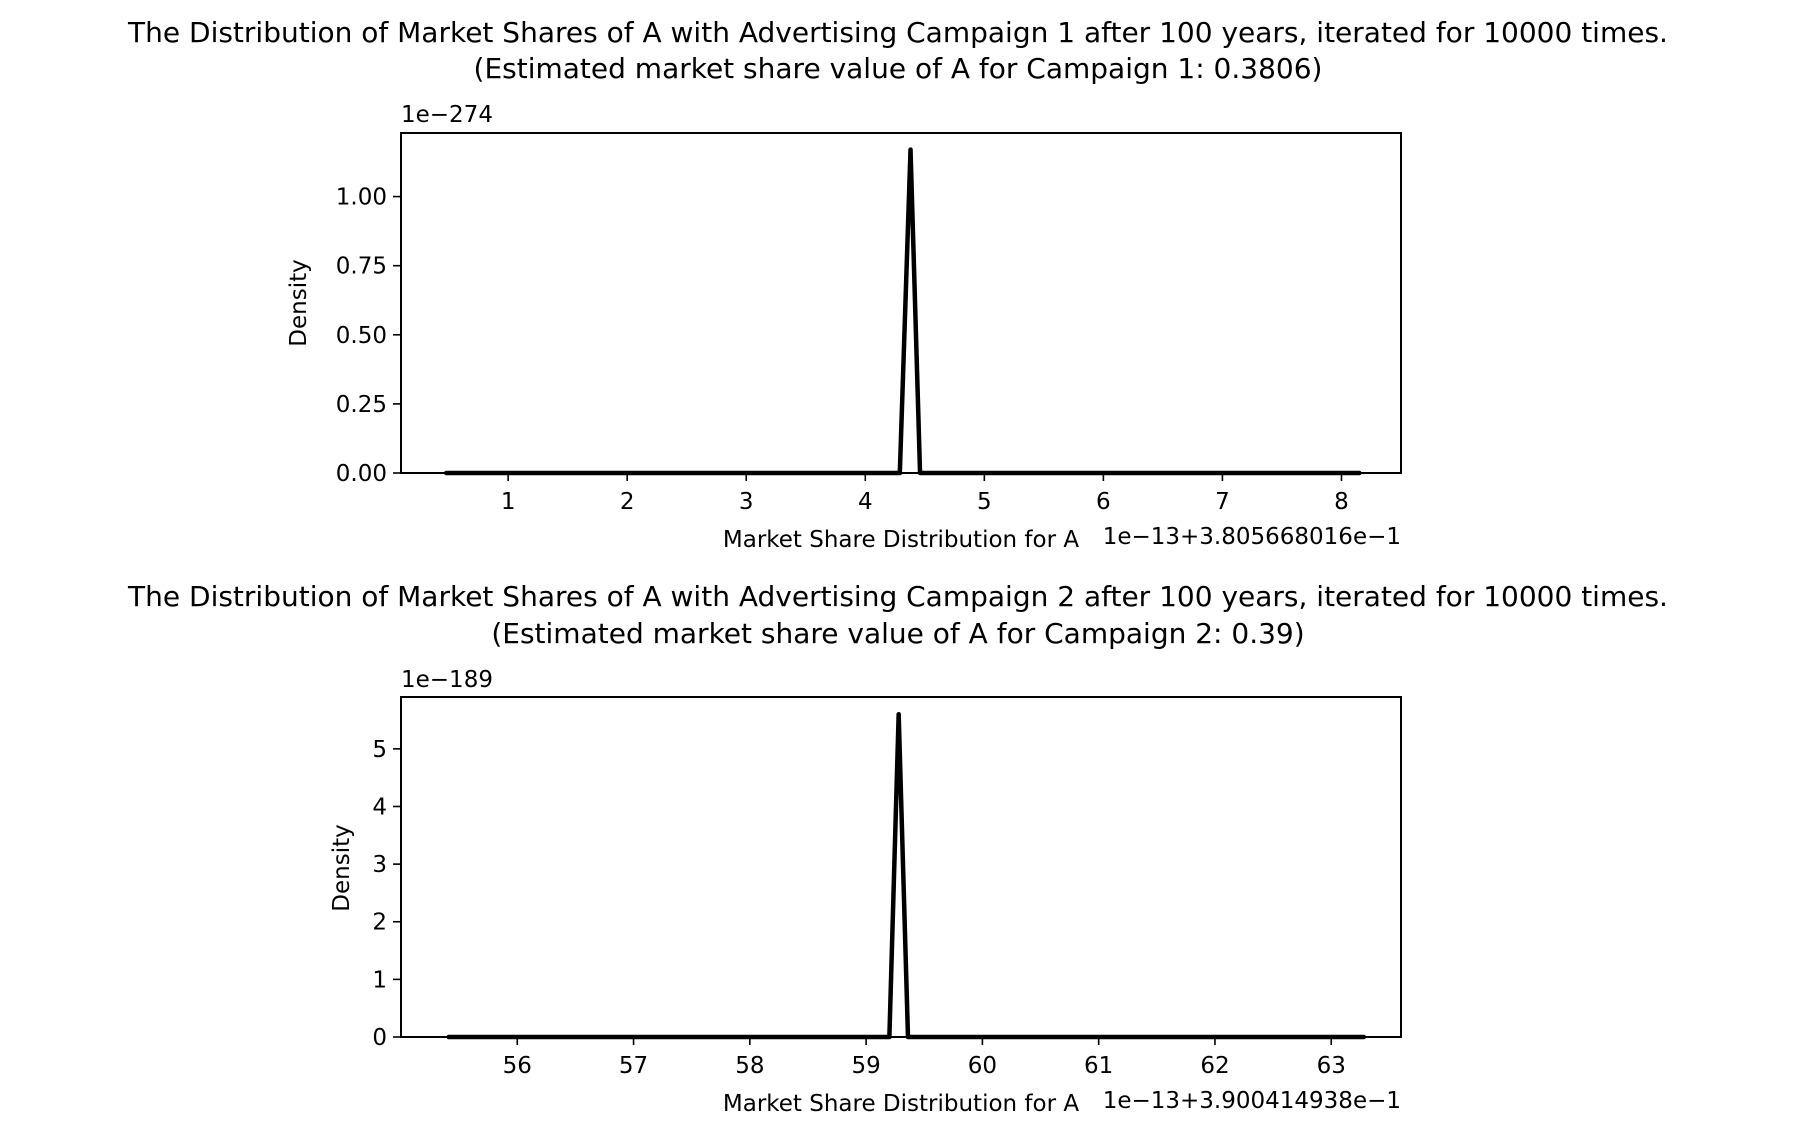 Image resolution: width=1797 pixels, height=1138 pixels. What do you see at coordinates (749, 1066) in the screenshot?
I see `chart-2-x-tick-label: 58` at bounding box center [749, 1066].